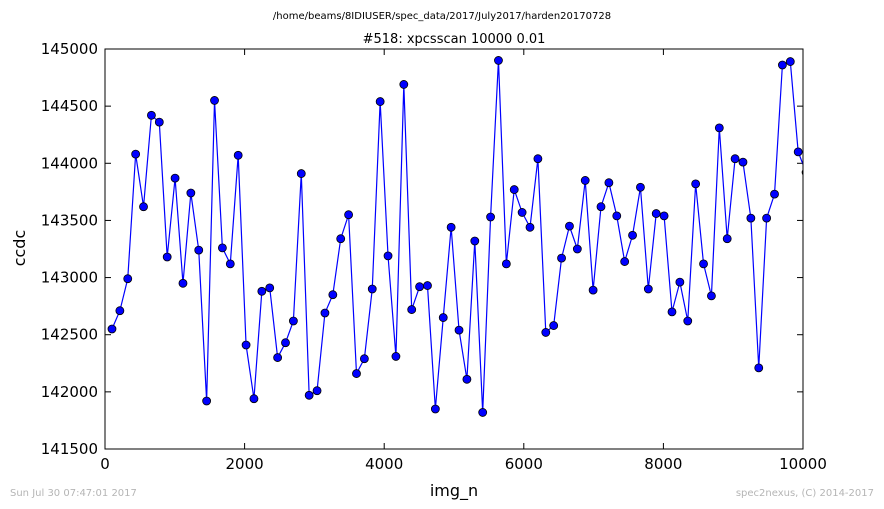 The width and height of the screenshot is (884, 509). I want to click on y-axis-label: ccdc, so click(19, 248).